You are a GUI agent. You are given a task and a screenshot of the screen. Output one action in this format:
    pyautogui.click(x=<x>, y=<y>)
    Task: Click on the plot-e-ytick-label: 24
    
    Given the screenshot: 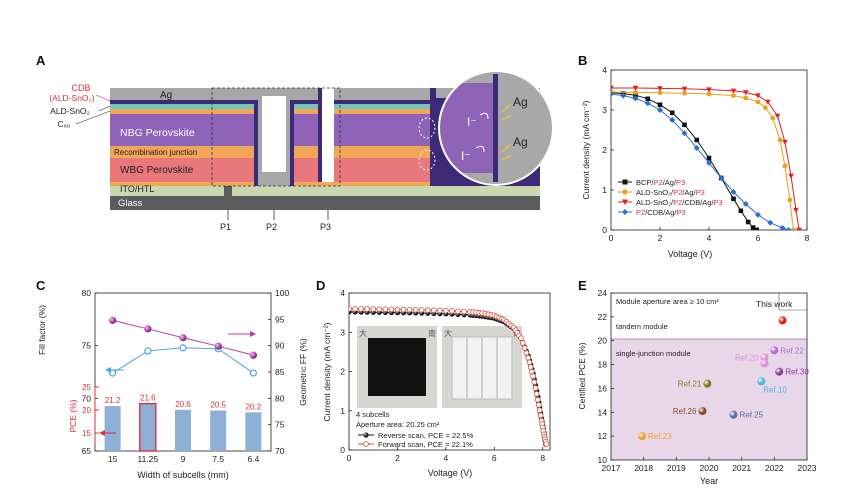 What is the action you would take?
    pyautogui.click(x=603, y=293)
    